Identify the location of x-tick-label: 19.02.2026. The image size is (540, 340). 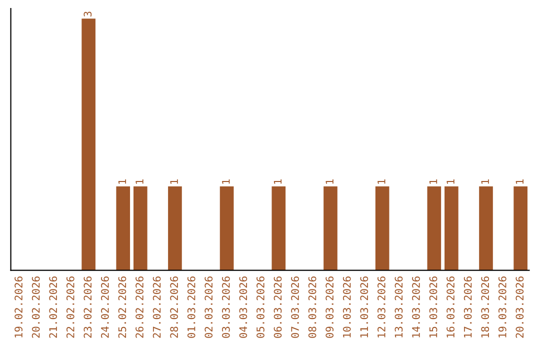
(18, 307).